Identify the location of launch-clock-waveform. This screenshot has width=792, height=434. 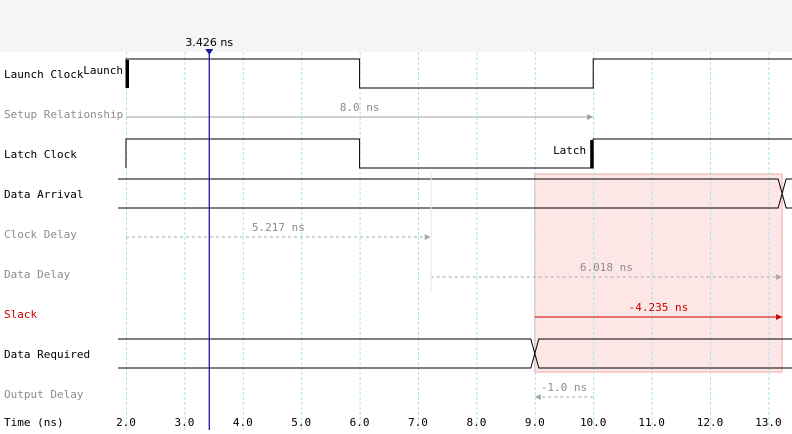
(458, 73).